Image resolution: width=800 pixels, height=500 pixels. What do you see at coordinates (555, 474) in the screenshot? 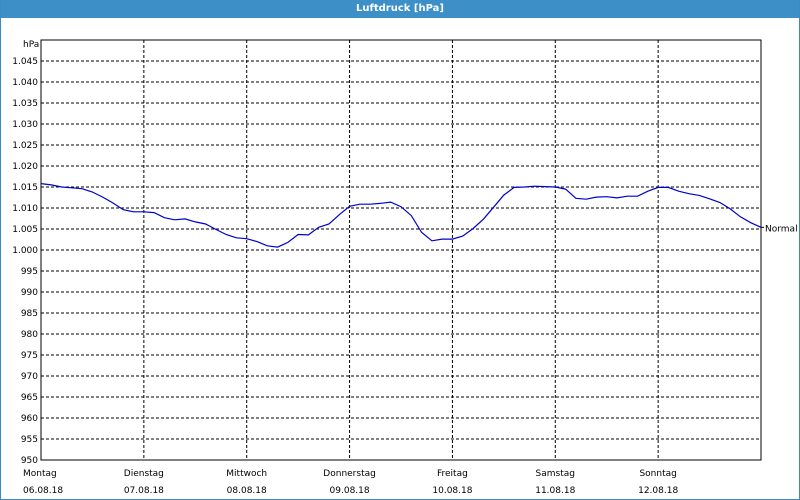
I see `x-day-label: Samstag` at bounding box center [555, 474].